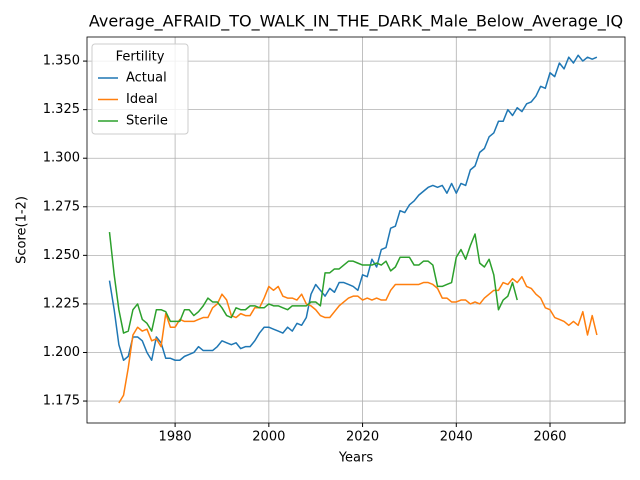 This screenshot has height=480, width=640. Describe the element at coordinates (61, 255) in the screenshot. I see `y-tick-label: 1.250` at that location.